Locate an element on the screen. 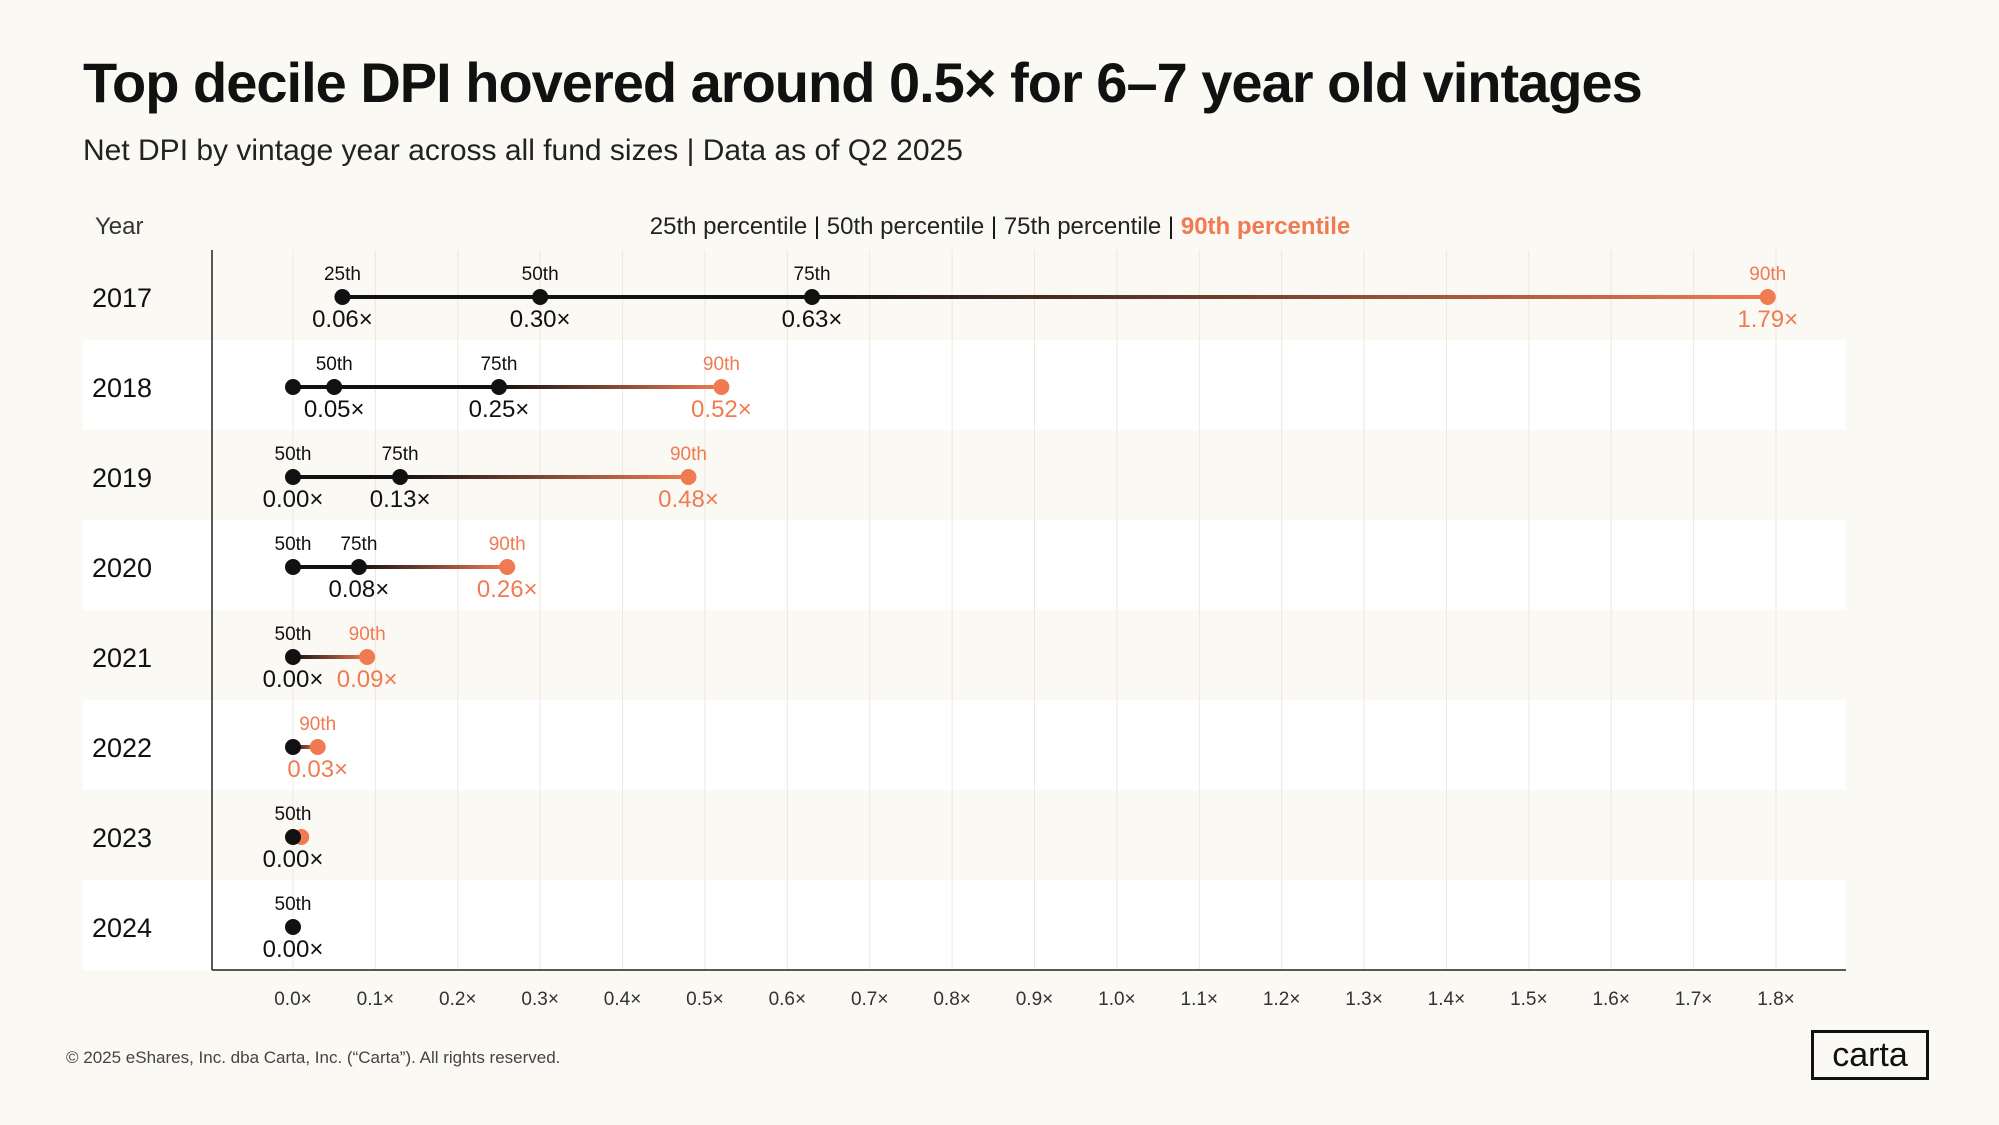 The image size is (1999, 1125). year-label: 2017 is located at coordinates (122, 298).